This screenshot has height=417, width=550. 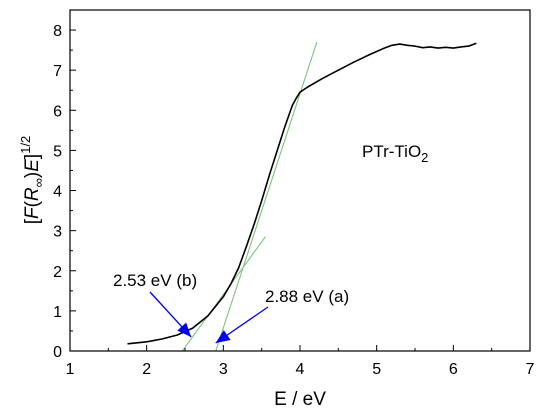 What do you see at coordinates (223, 369) in the screenshot?
I see `x-tick-label: 3` at bounding box center [223, 369].